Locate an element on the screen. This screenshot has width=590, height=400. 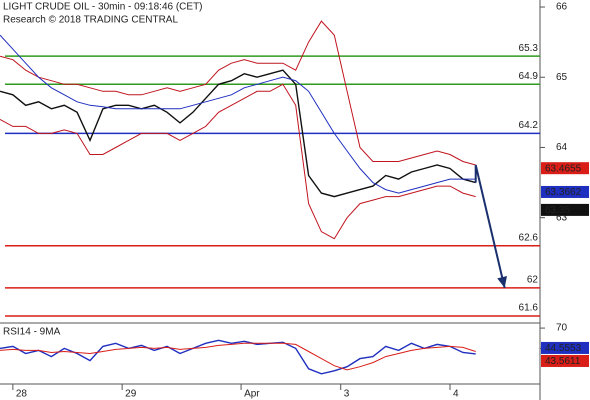
price-tag-label: 44.5553 is located at coordinates (563, 348).